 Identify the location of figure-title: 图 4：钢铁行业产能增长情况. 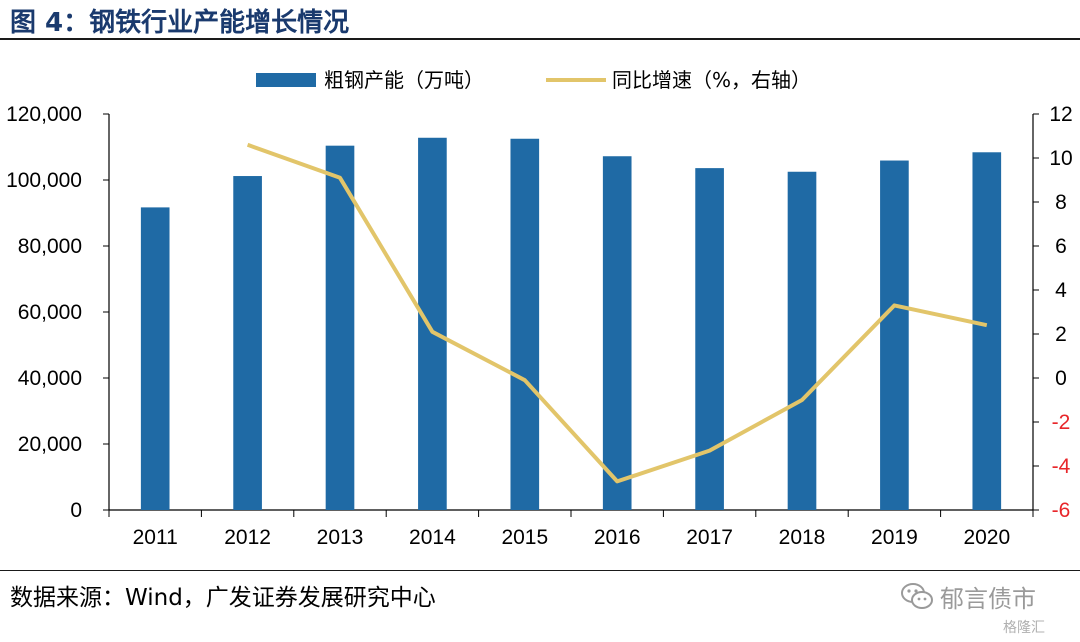
(180, 23).